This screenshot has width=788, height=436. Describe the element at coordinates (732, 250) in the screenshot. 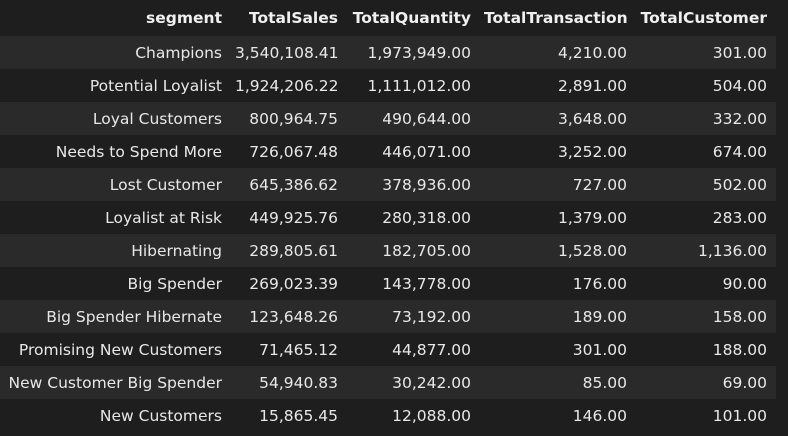

I see `total-customer-cell: 1,136.00` at that location.